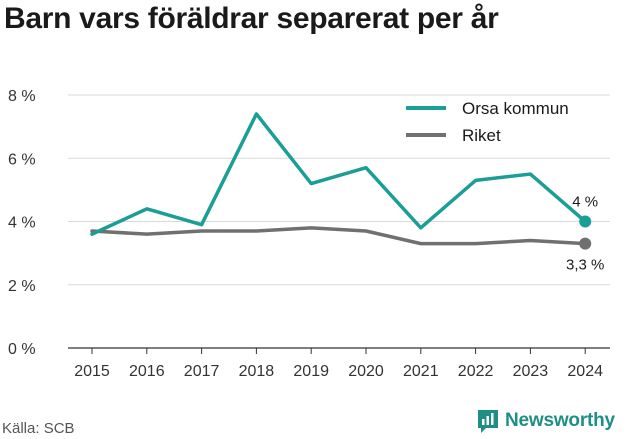 The height and width of the screenshot is (439, 631). What do you see at coordinates (585, 265) in the screenshot?
I see `end-label-riket: 3,3 %` at bounding box center [585, 265].